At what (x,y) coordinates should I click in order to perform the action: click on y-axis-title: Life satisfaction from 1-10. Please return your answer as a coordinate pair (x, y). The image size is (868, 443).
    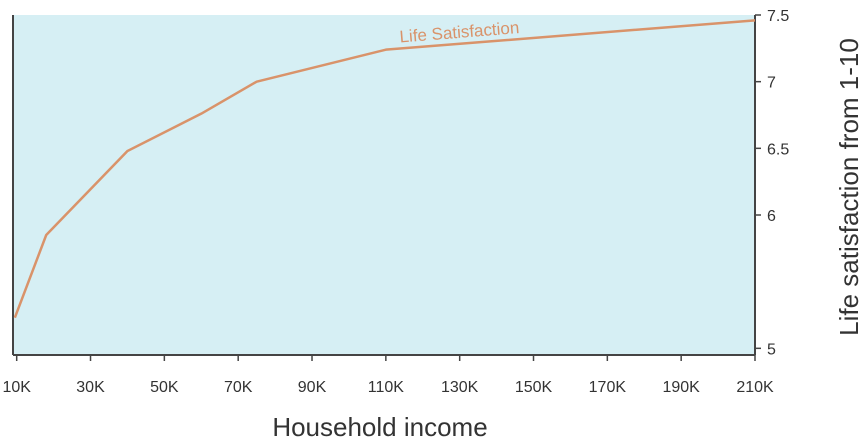
    Looking at the image, I should click on (849, 187).